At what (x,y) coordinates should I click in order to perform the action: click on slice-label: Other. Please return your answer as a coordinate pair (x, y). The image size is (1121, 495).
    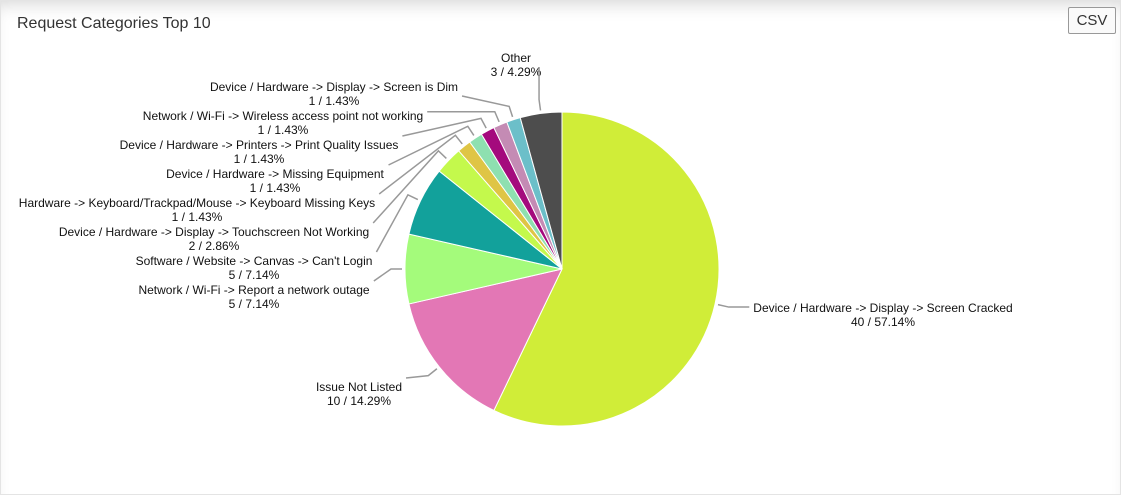
    Looking at the image, I should click on (516, 58).